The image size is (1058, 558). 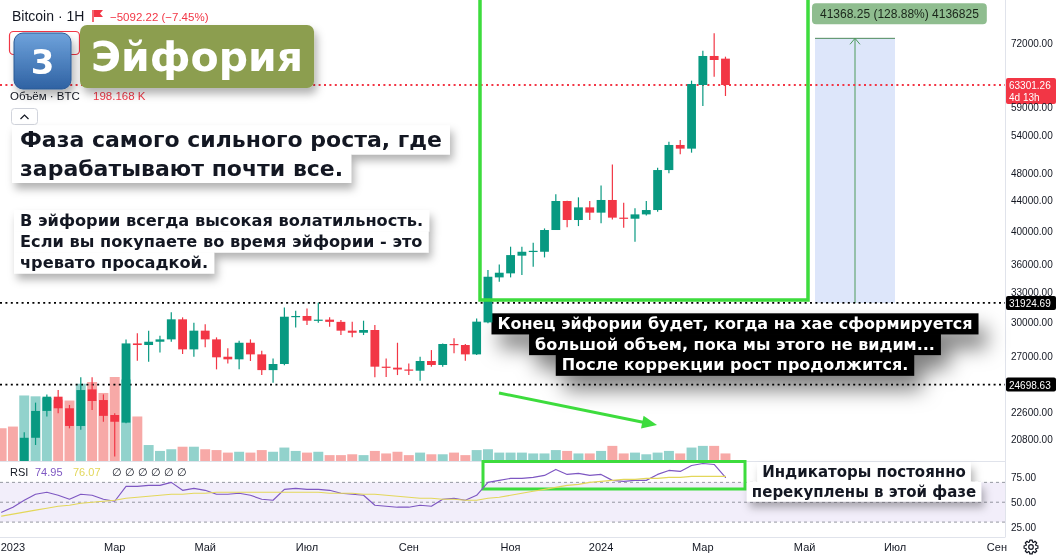 What do you see at coordinates (45, 96) in the screenshot?
I see `chart-title: Объём · BTC` at bounding box center [45, 96].